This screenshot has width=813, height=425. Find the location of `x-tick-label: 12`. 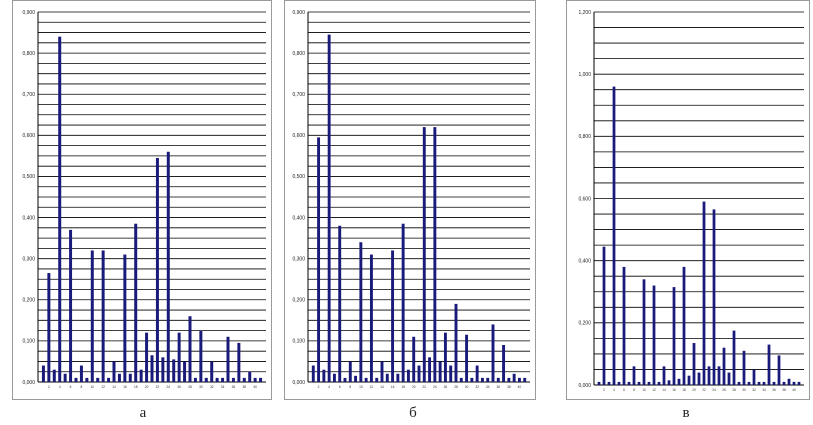

x-tick-label: 12 is located at coordinates (103, 387).